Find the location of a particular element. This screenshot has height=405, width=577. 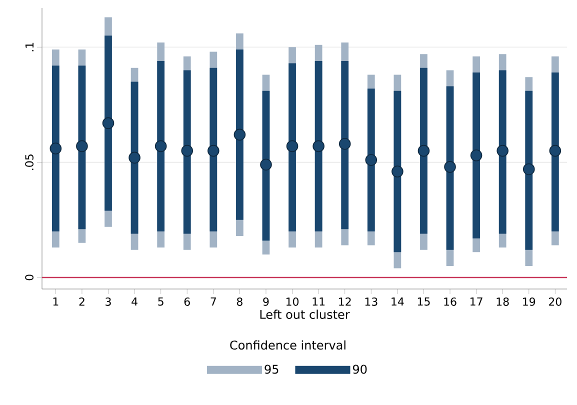

y-tick-label: 0 is located at coordinates (29, 277).